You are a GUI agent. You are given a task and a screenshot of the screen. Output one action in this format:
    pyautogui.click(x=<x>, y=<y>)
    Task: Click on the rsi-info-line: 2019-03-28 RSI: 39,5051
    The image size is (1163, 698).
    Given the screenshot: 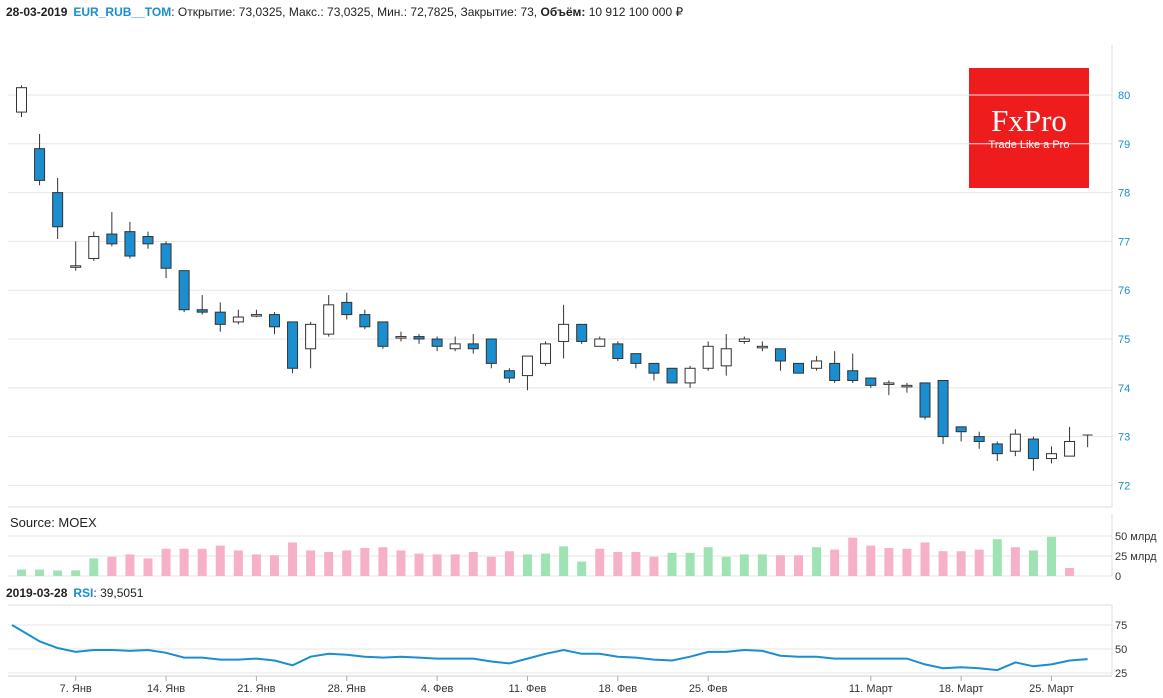 What is the action you would take?
    pyautogui.click(x=74, y=593)
    